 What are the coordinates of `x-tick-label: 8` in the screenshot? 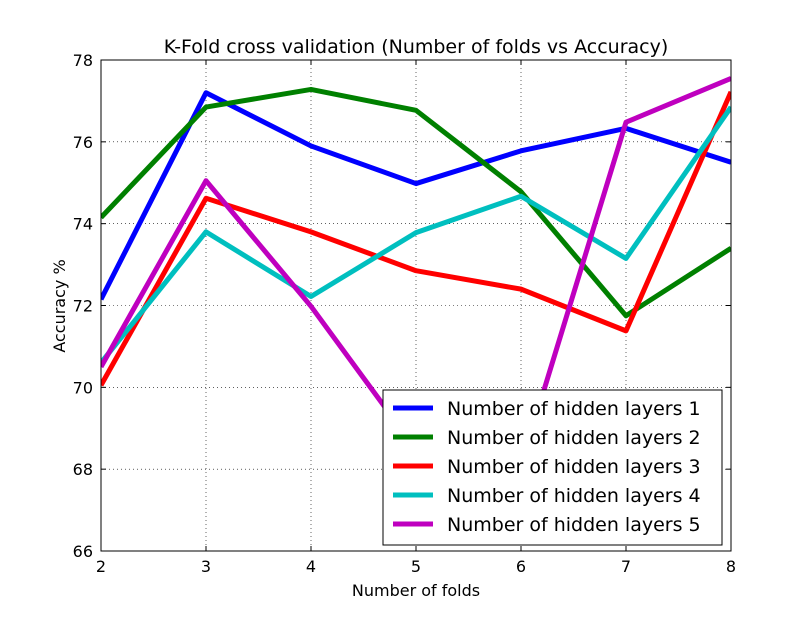 It's located at (731, 566).